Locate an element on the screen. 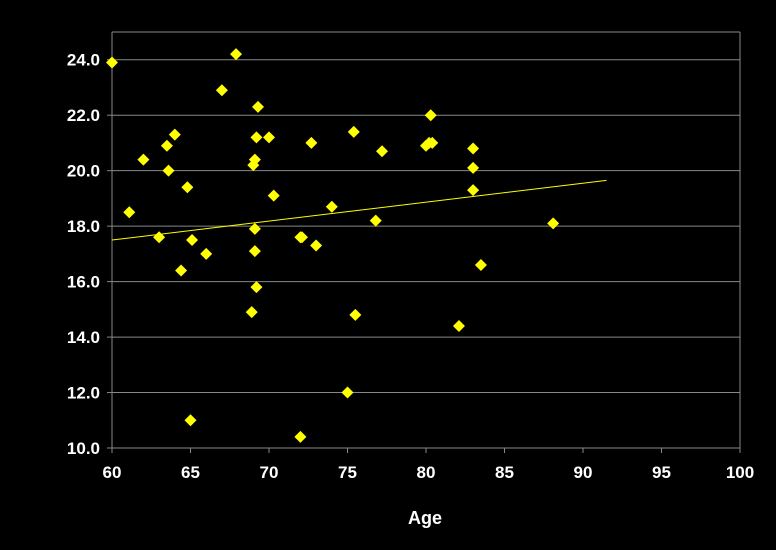 This screenshot has width=776, height=550. x-axis-title: Age is located at coordinates (425, 518).